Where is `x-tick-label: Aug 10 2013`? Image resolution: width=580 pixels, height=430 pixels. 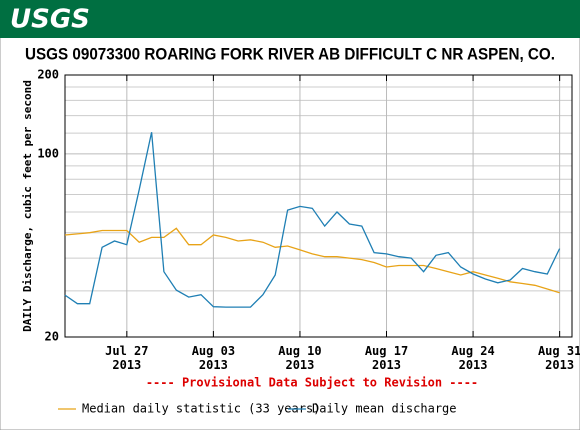 x-tick-label: Aug 10 2013 is located at coordinates (299, 358).